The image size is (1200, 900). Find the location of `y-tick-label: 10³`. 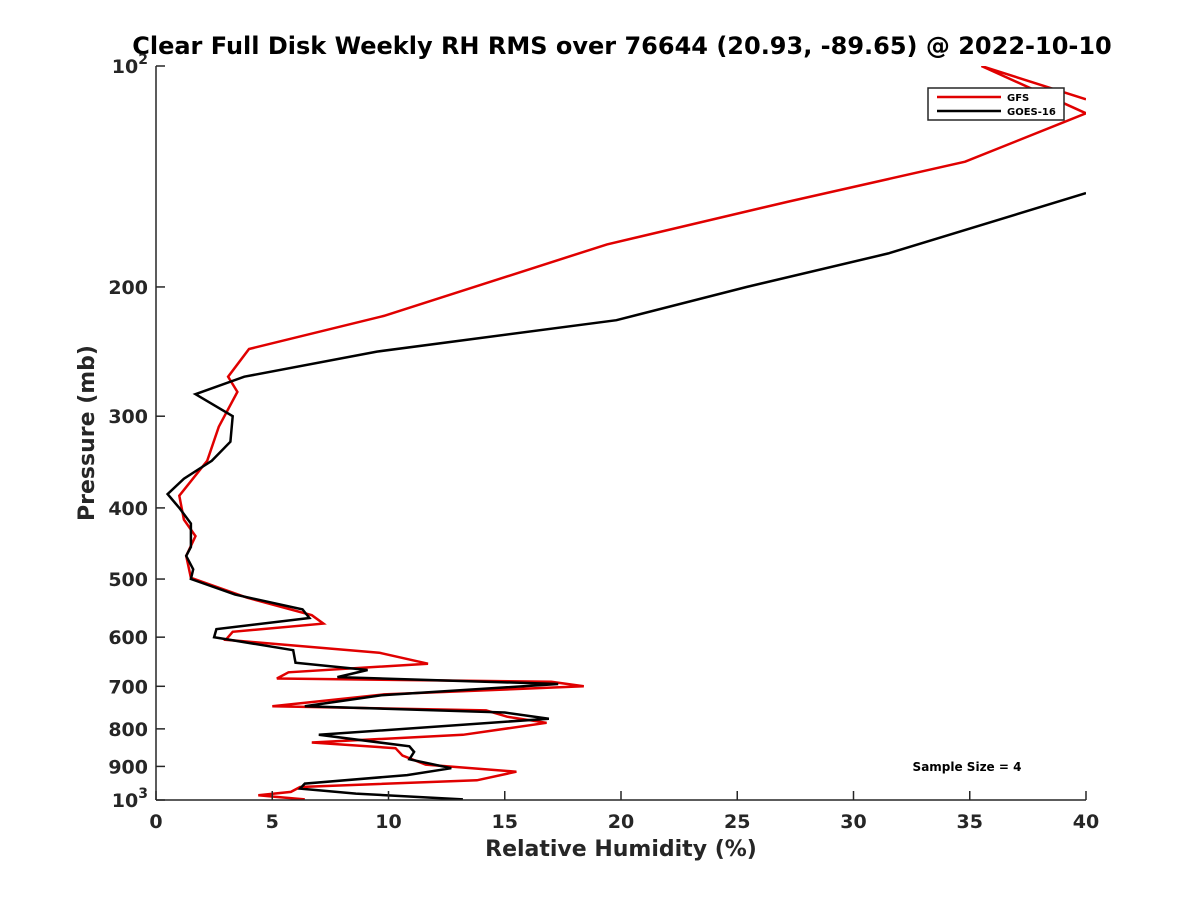

y-tick-label: 10³ is located at coordinates (130, 799).